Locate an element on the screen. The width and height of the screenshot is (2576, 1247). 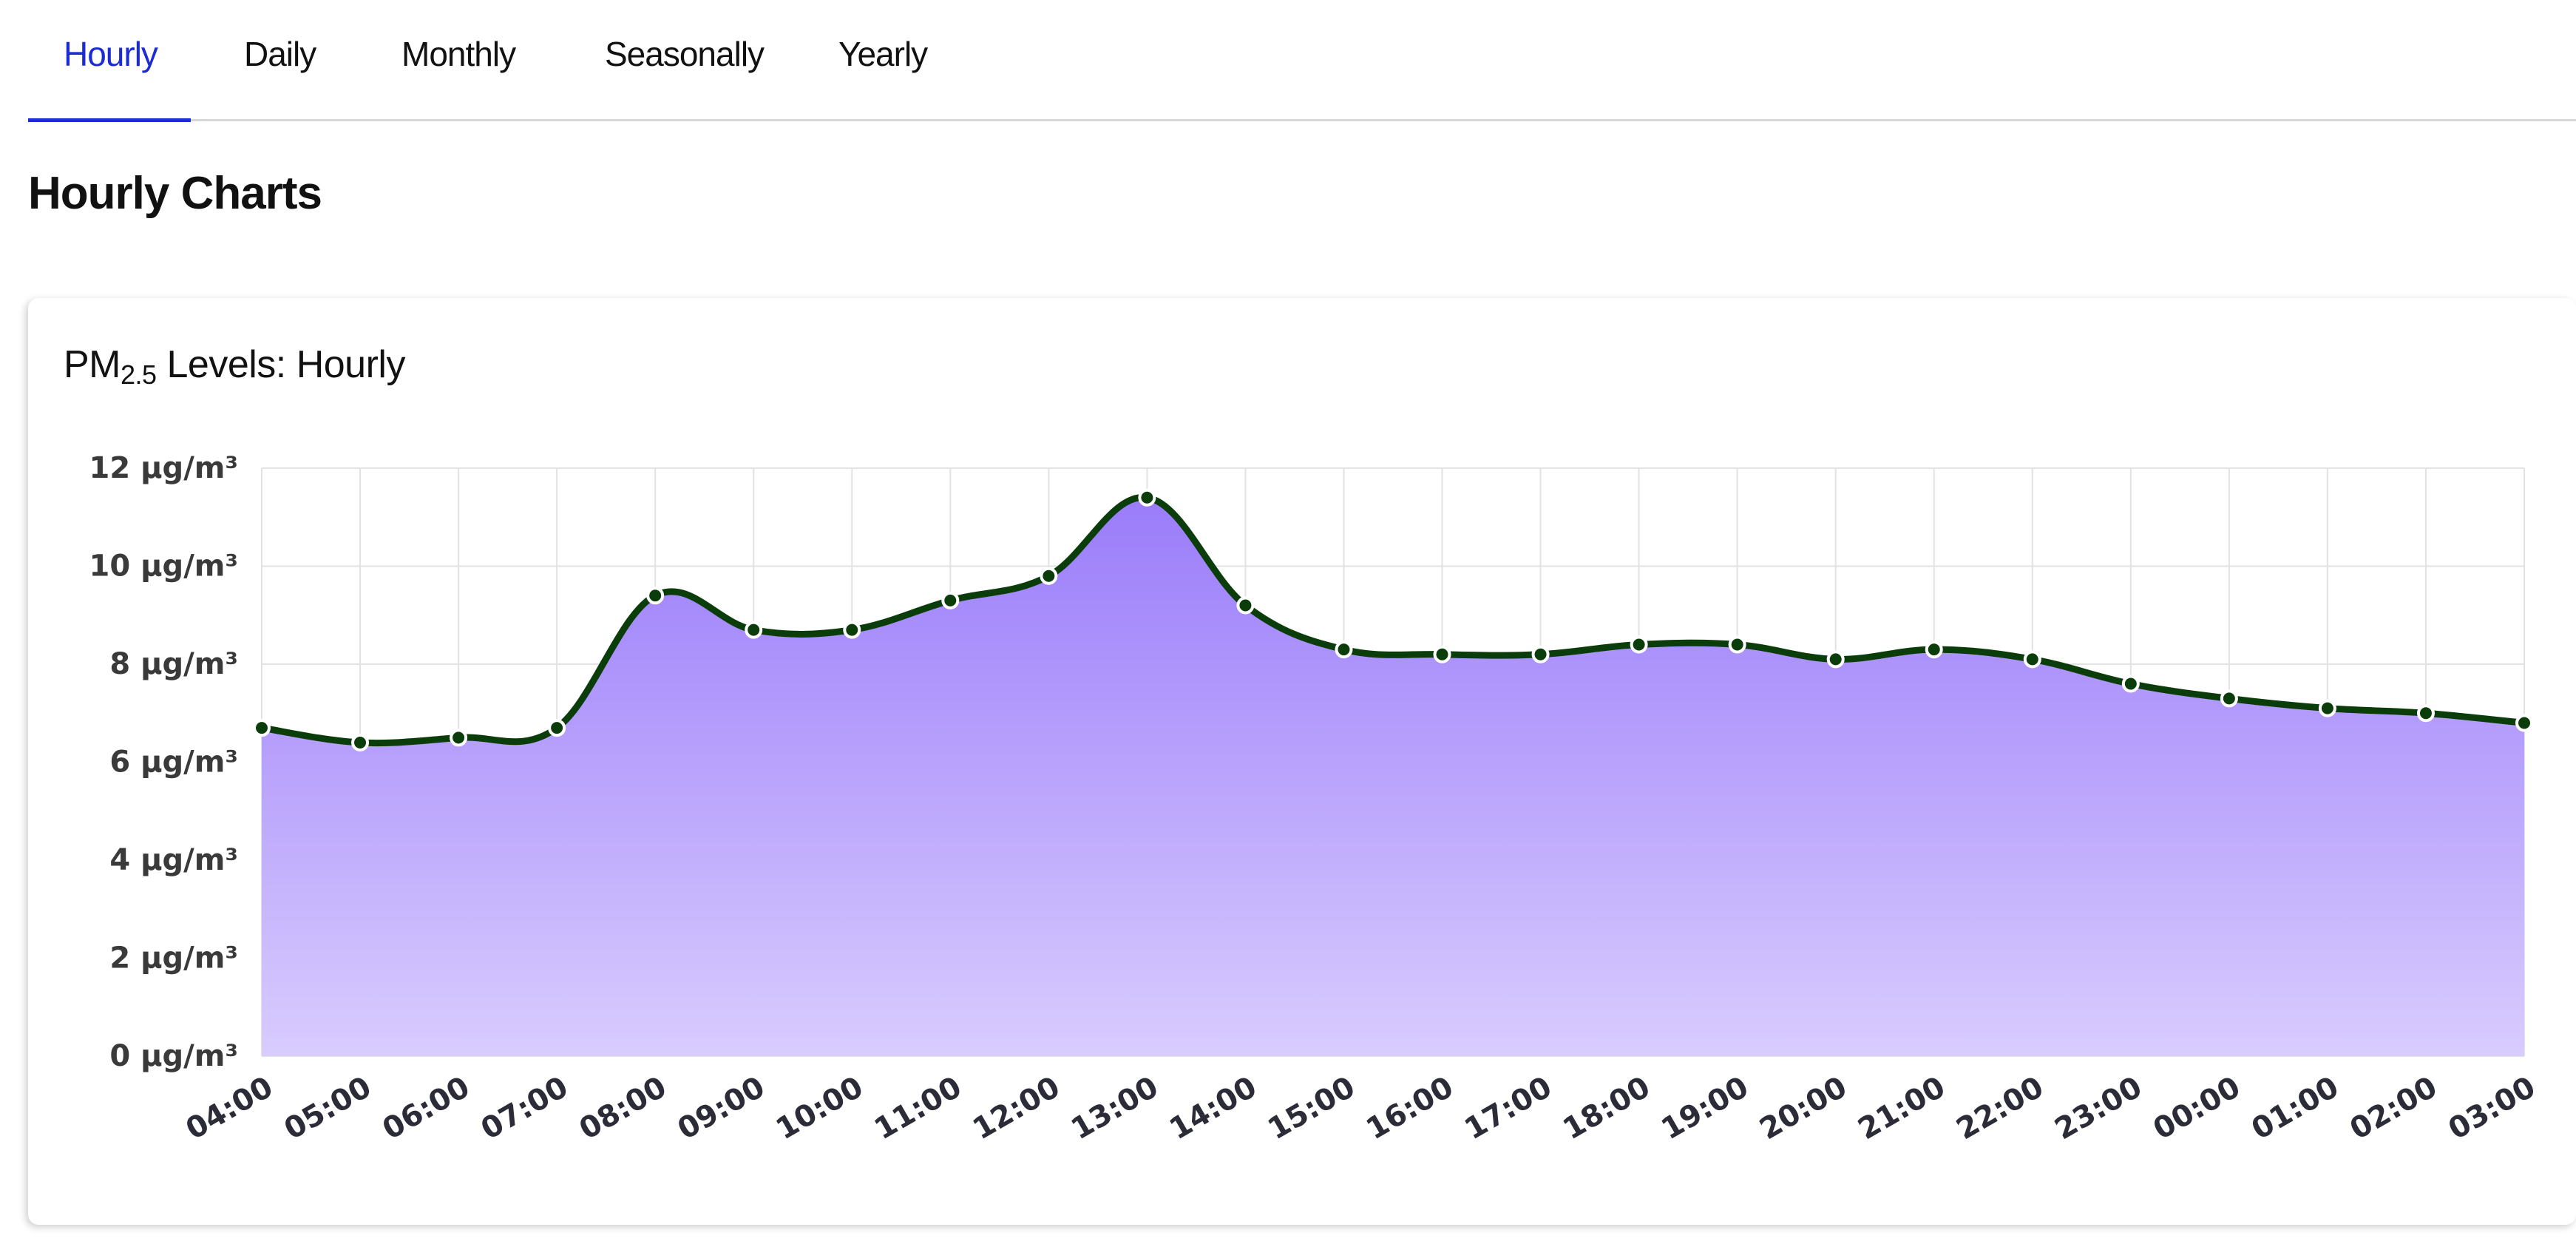
tab-bar: Hourly Daily Monthly Seasonally Yearly is located at coordinates (1302, 61).